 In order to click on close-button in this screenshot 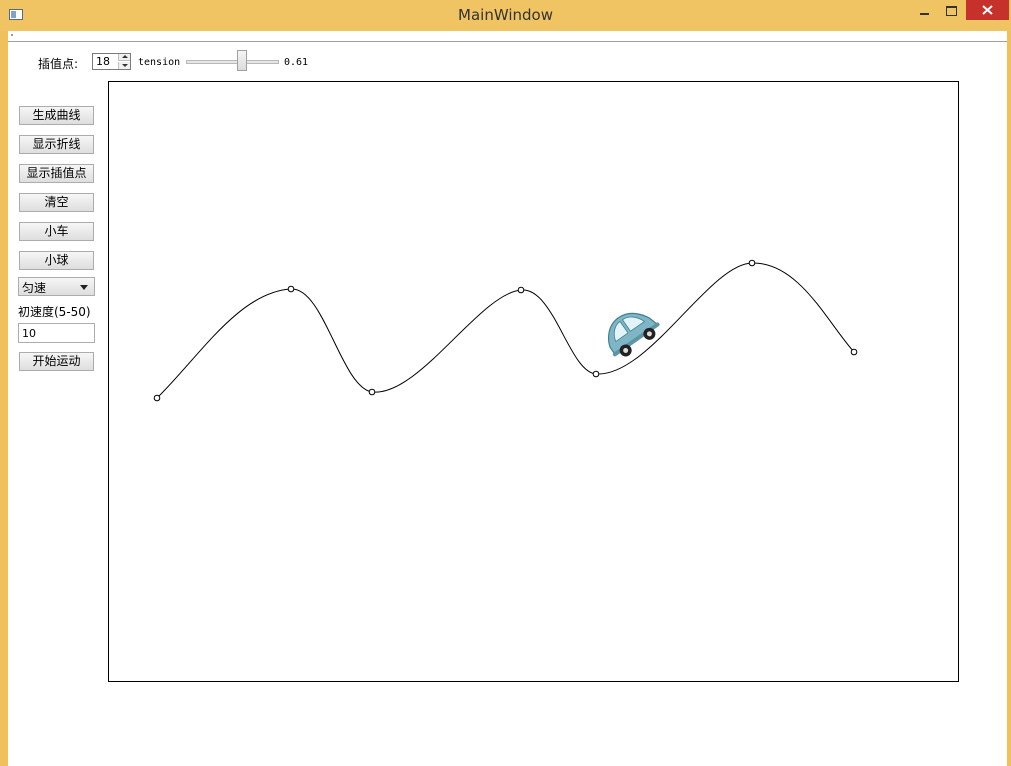, I will do `click(987, 10)`.